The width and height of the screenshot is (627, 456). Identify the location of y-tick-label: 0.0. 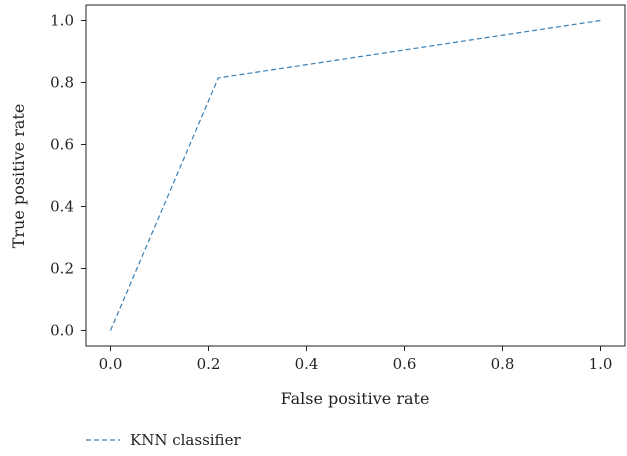
(62, 331).